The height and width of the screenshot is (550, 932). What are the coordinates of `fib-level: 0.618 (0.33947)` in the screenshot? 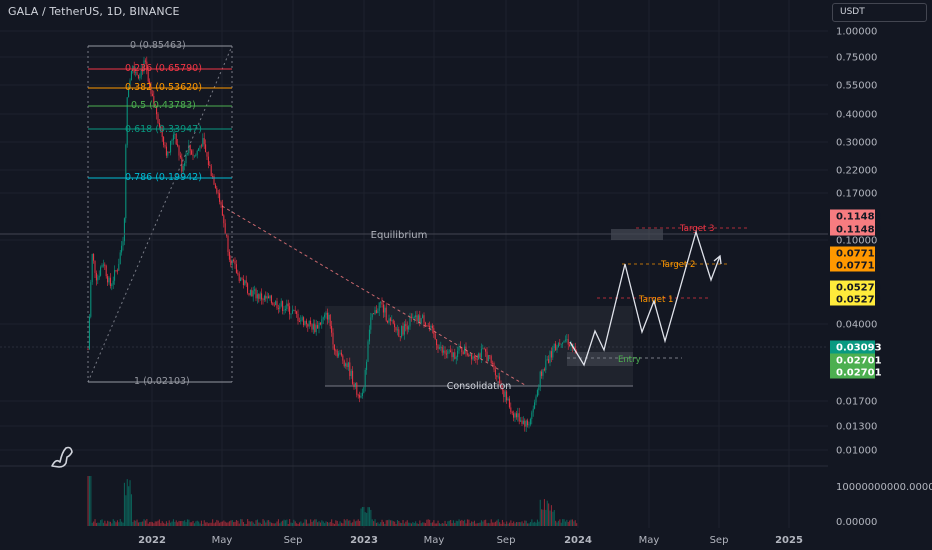 It's located at (160, 129).